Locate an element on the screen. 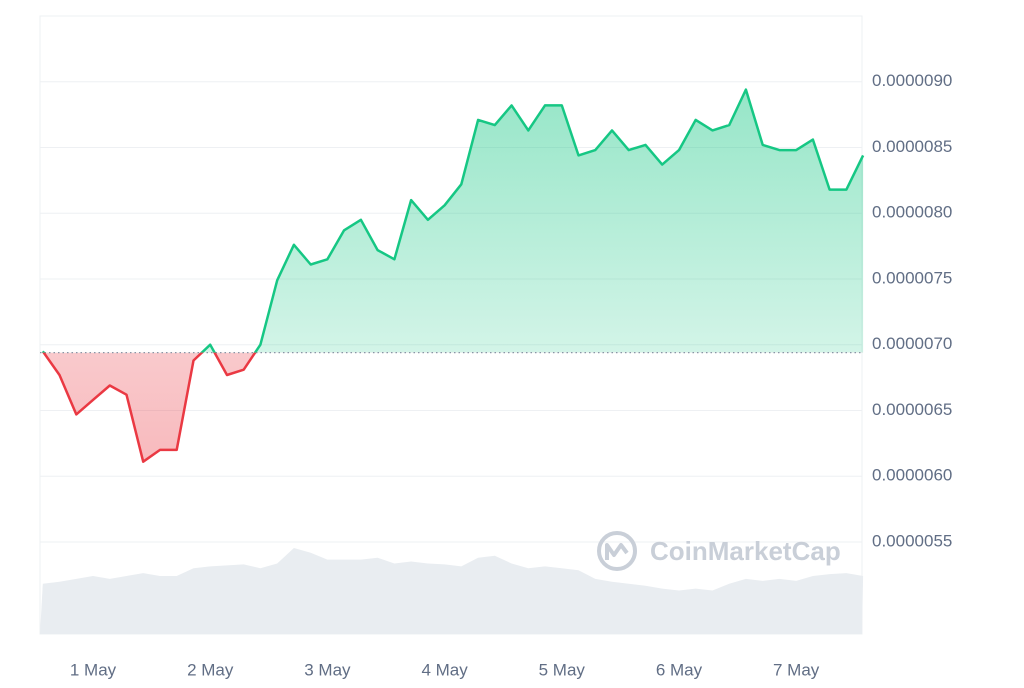  watermark: CoinMarketCap is located at coordinates (719, 551).